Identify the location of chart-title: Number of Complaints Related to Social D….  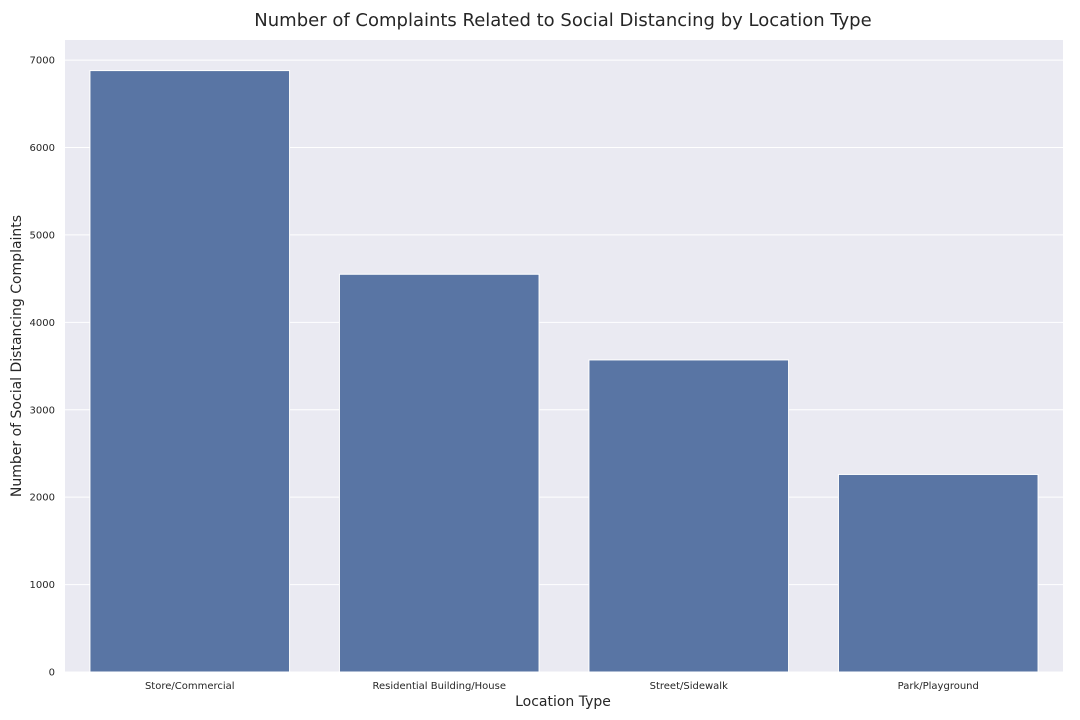
(562, 20).